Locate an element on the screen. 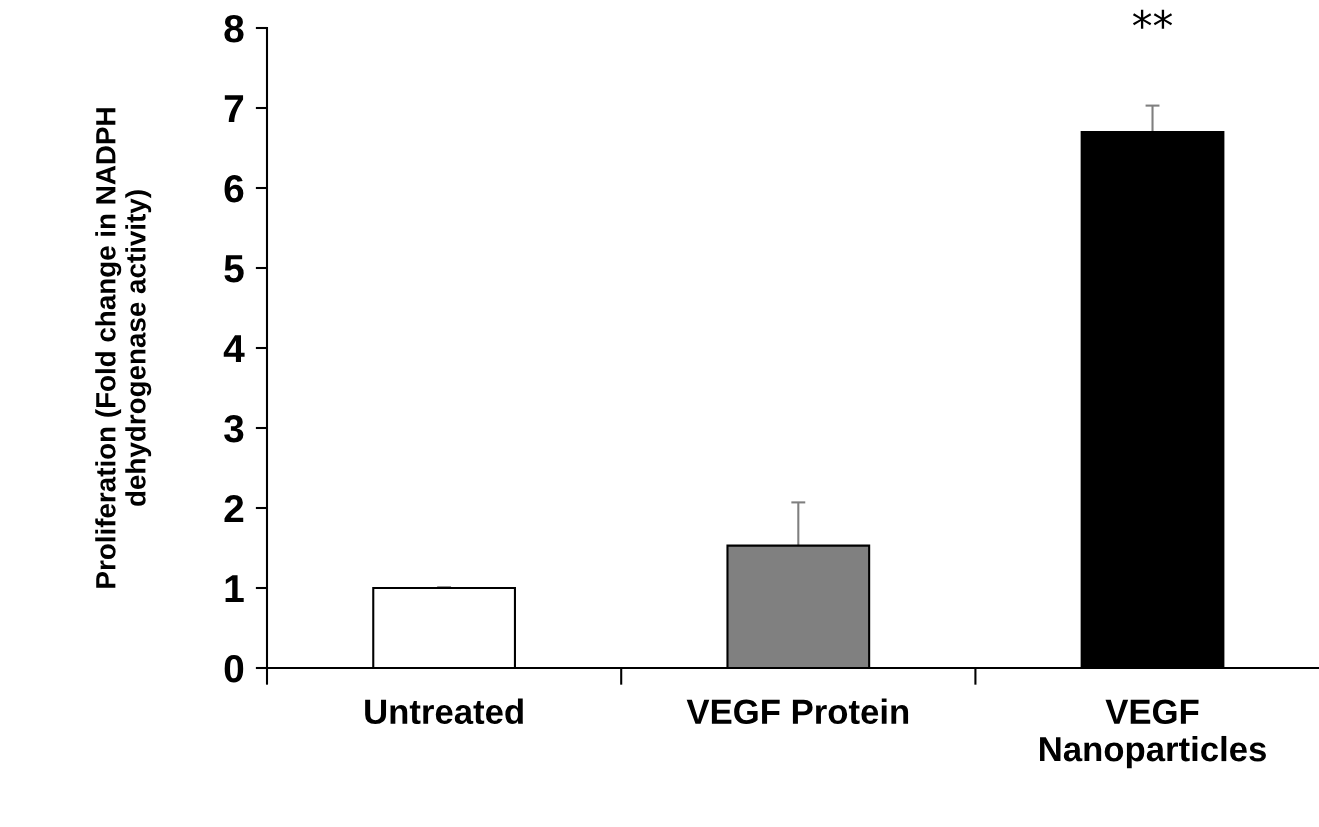 The image size is (1319, 827). y-tick-label: 3 is located at coordinates (234, 428).